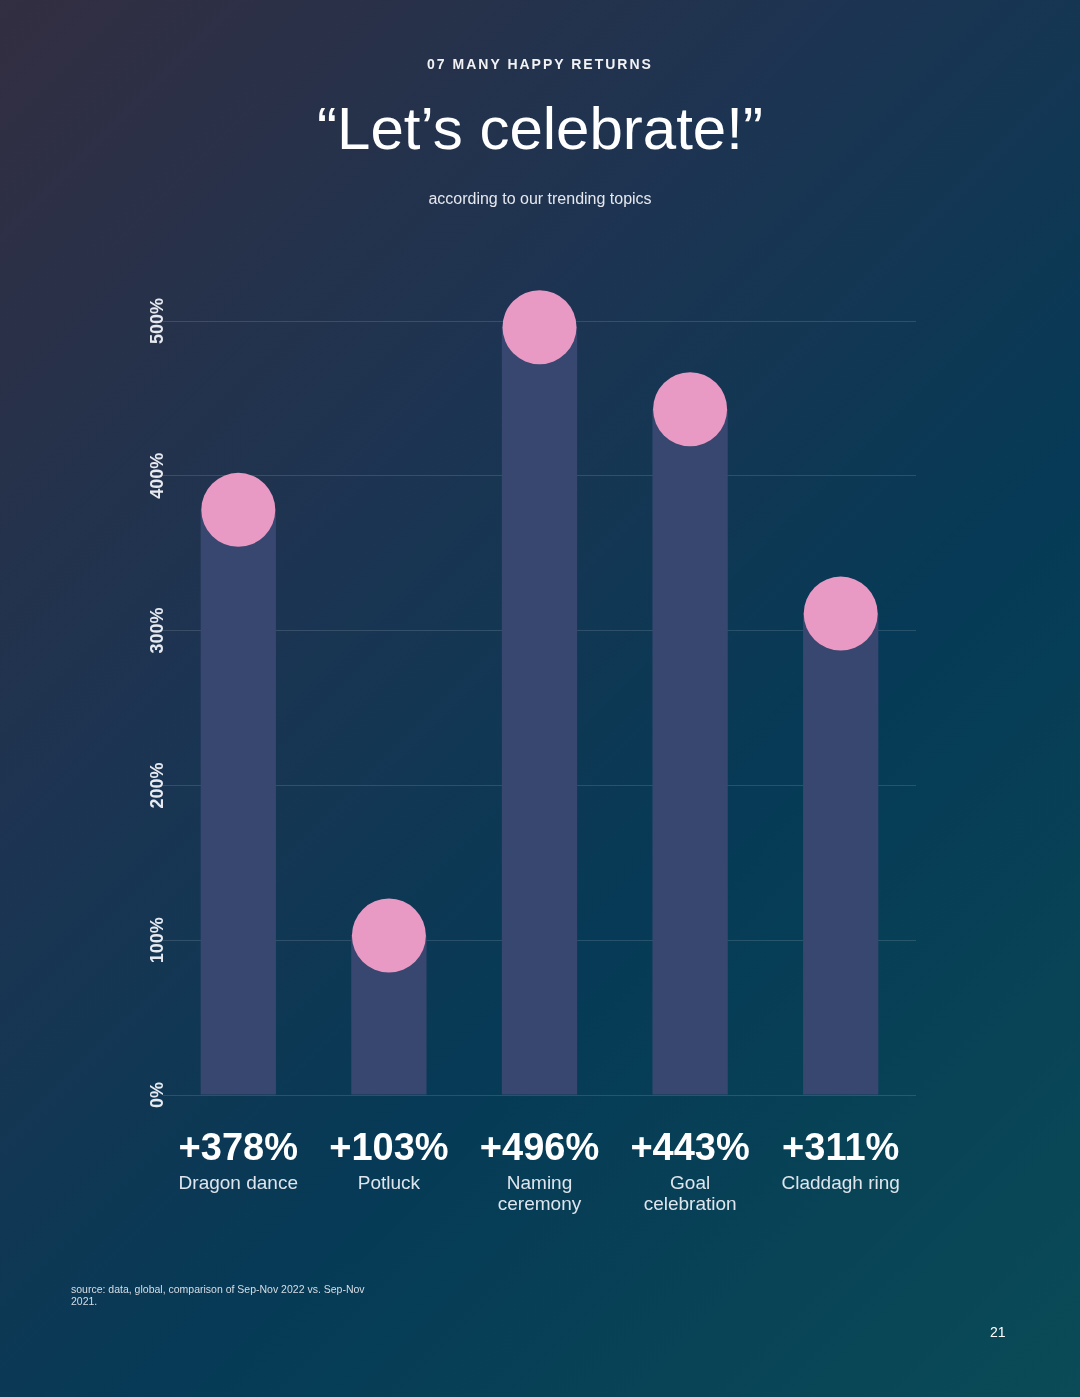 The width and height of the screenshot is (1080, 1397). Describe the element at coordinates (540, 199) in the screenshot. I see `chart-subtitle: according to our trending topics` at that location.